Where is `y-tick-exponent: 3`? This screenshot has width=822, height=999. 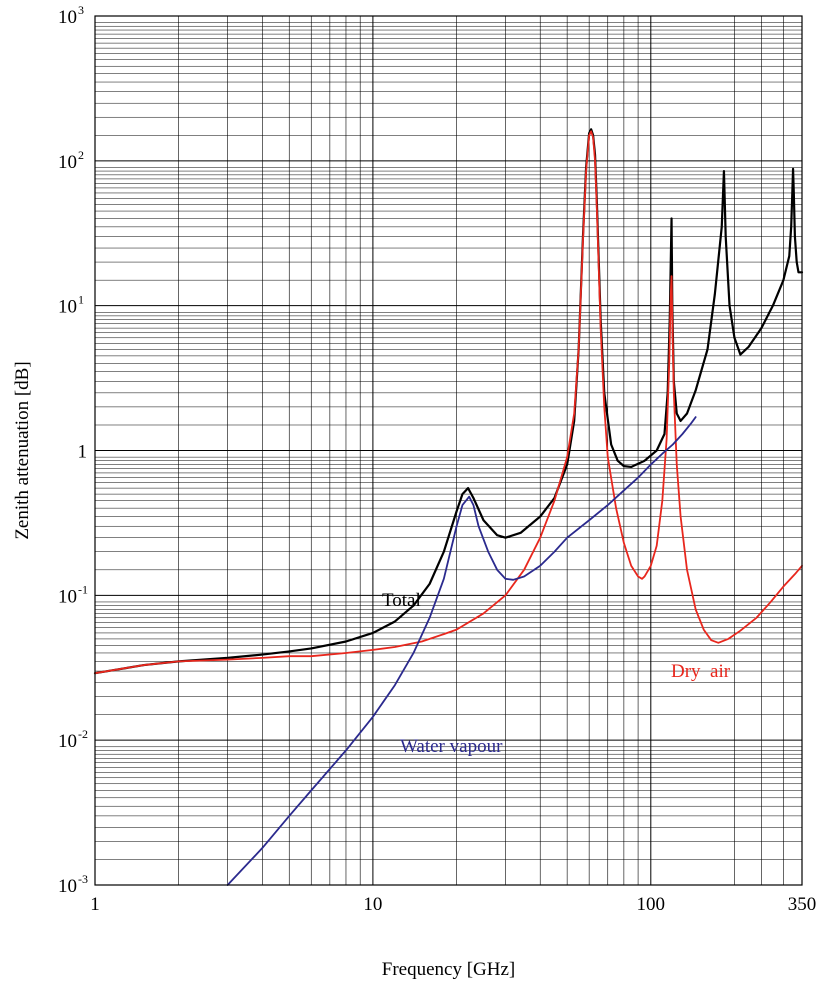
y-tick-exponent: 3 is located at coordinates (81, 10).